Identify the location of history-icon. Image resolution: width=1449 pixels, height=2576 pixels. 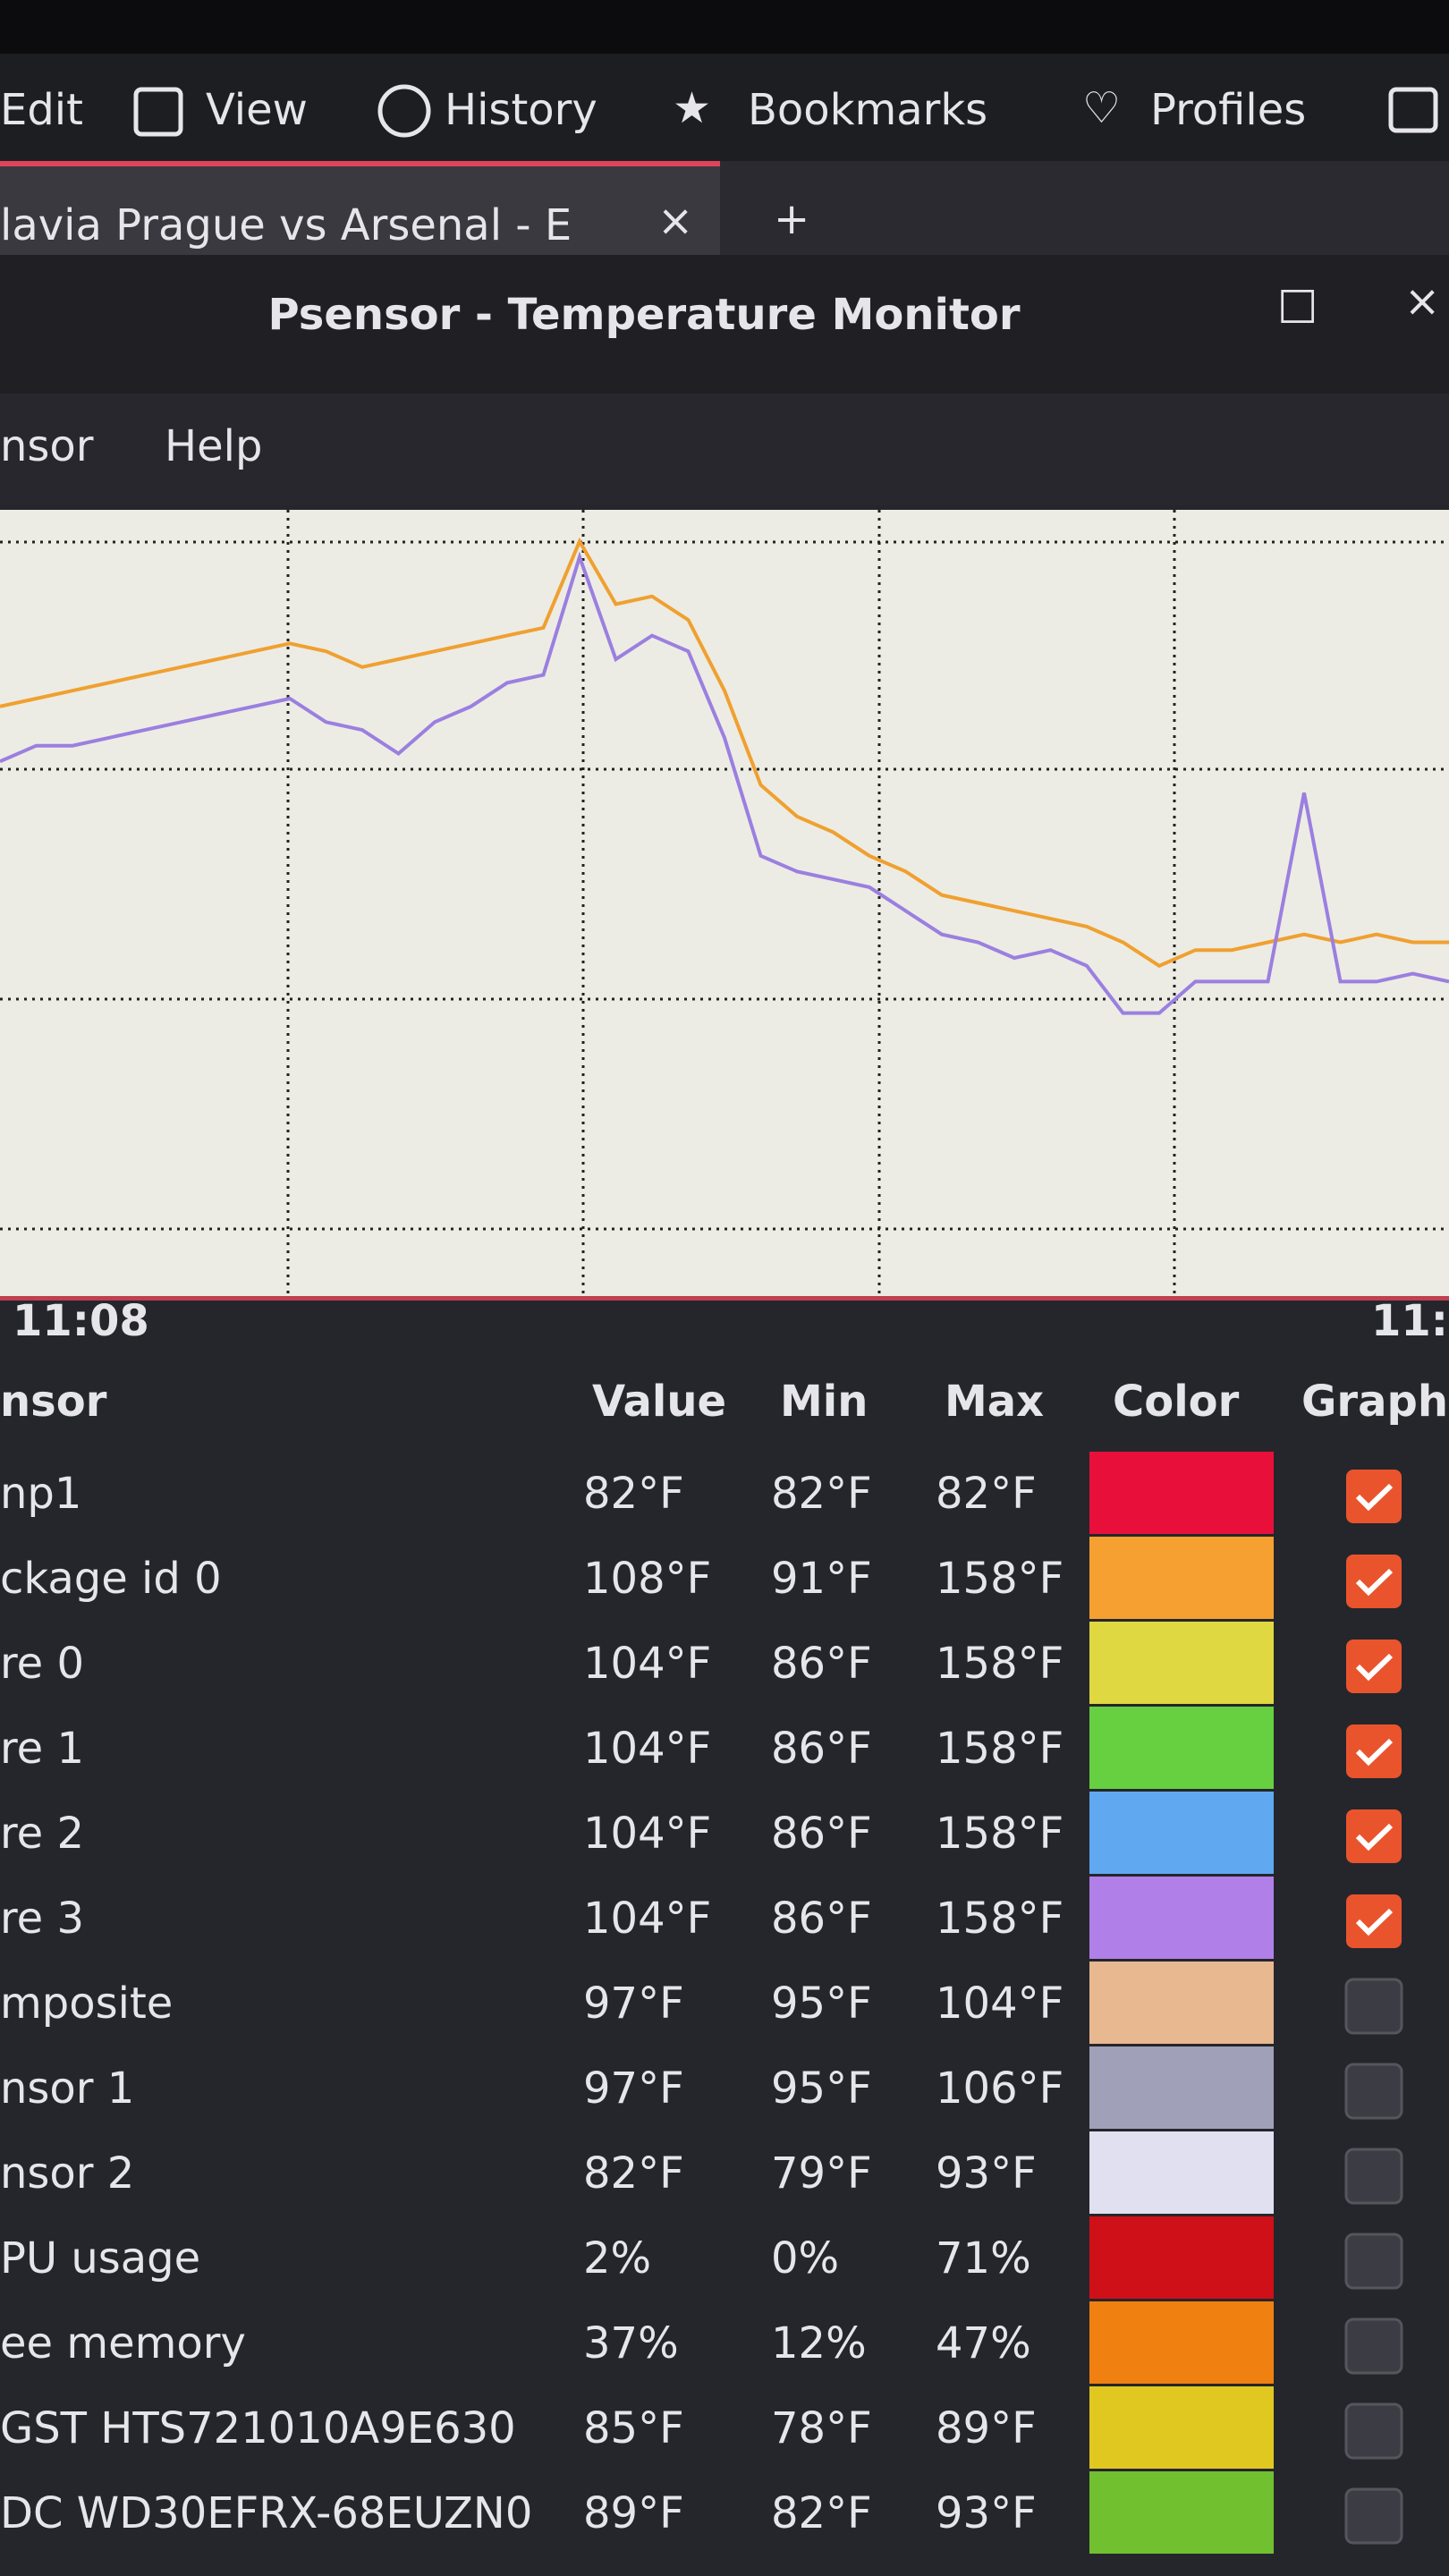
(404, 111).